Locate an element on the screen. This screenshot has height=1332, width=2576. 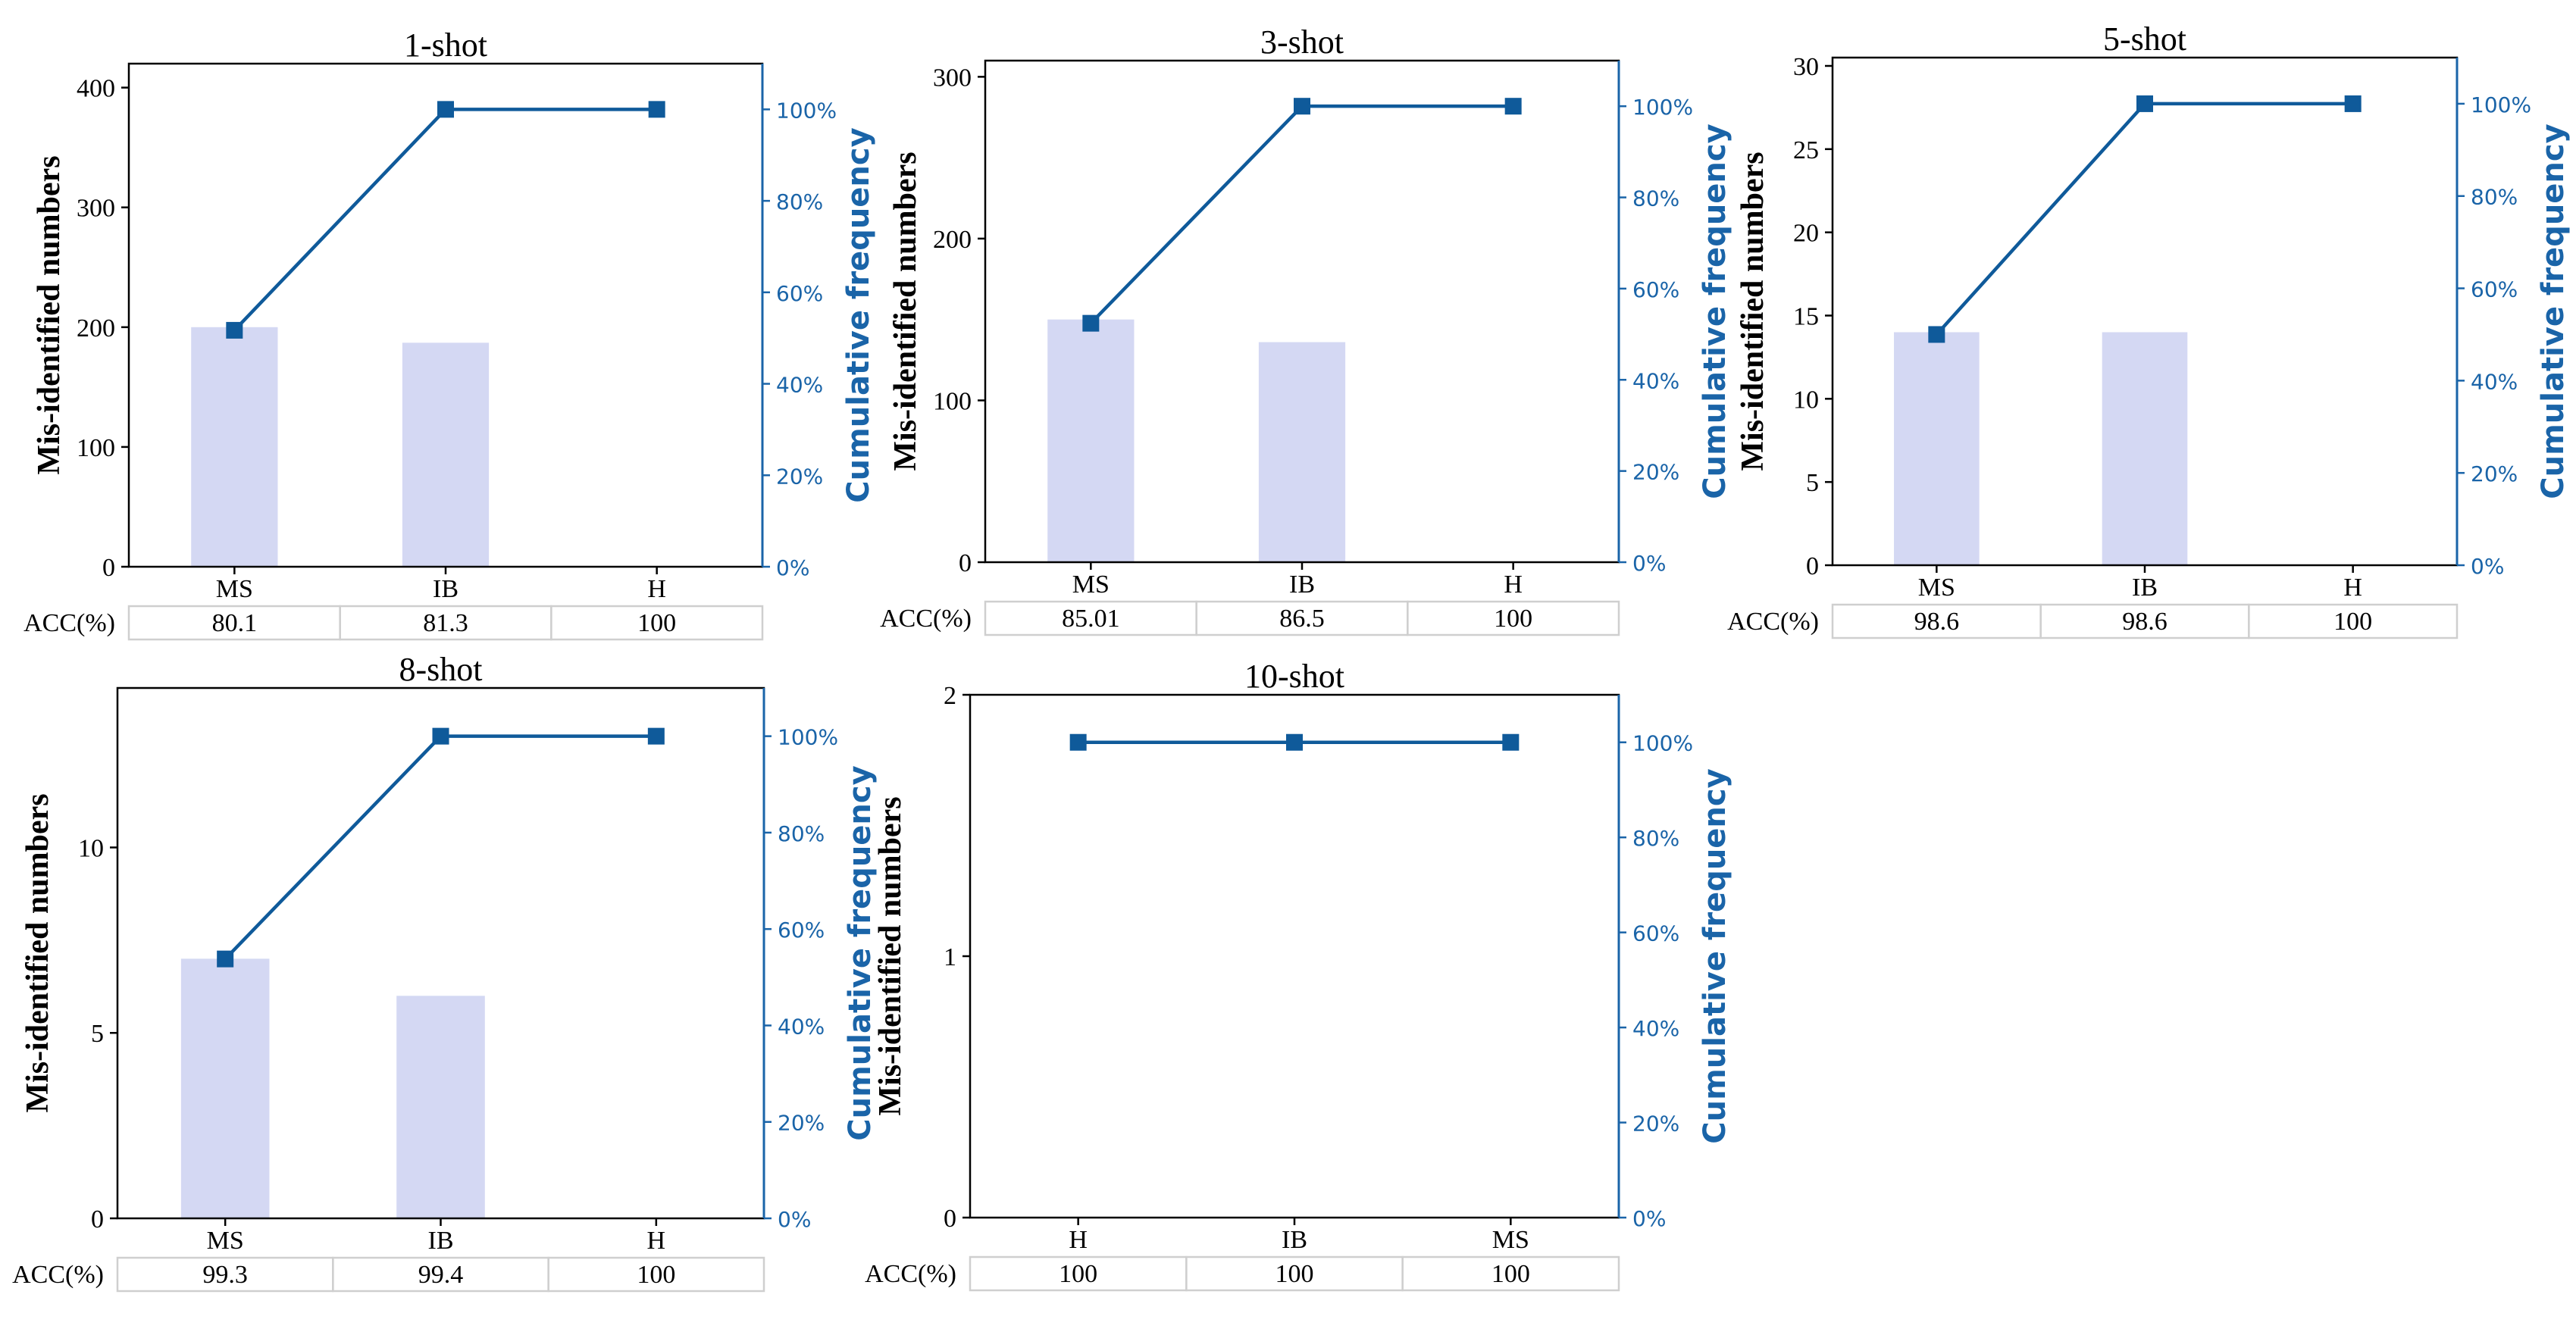
acc-value-ms: 80.1 is located at coordinates (235, 623).